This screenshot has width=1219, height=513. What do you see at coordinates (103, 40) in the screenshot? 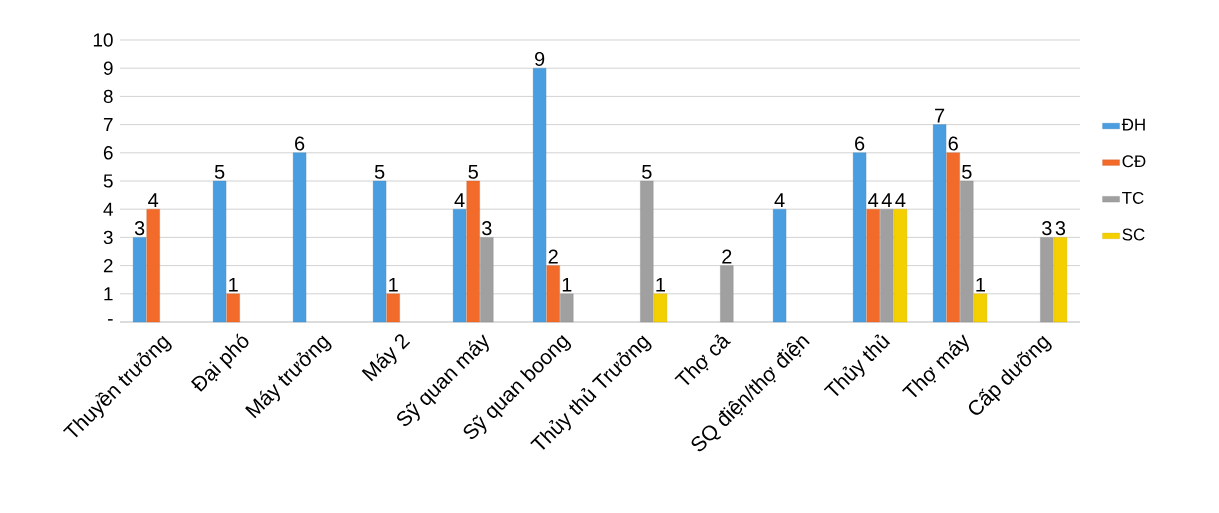
I see `y-tick-label: 10` at bounding box center [103, 40].